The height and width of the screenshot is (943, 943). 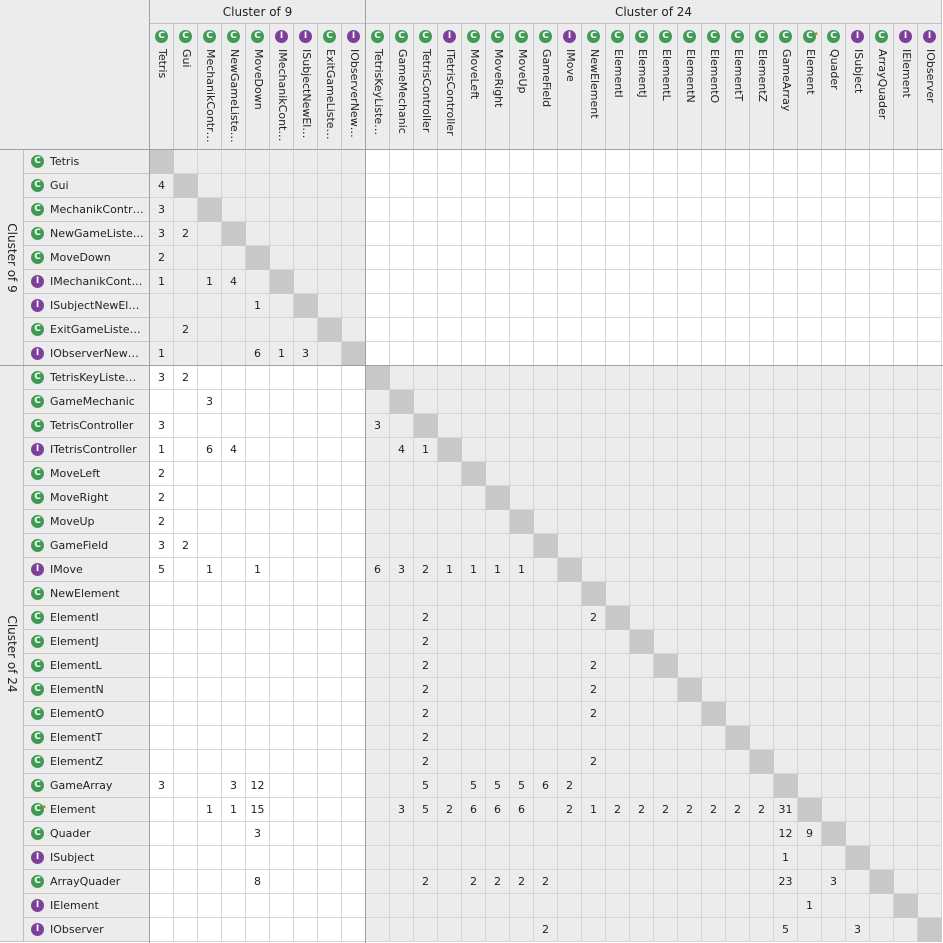 I want to click on column-header: C GameArray, so click(x=786, y=87).